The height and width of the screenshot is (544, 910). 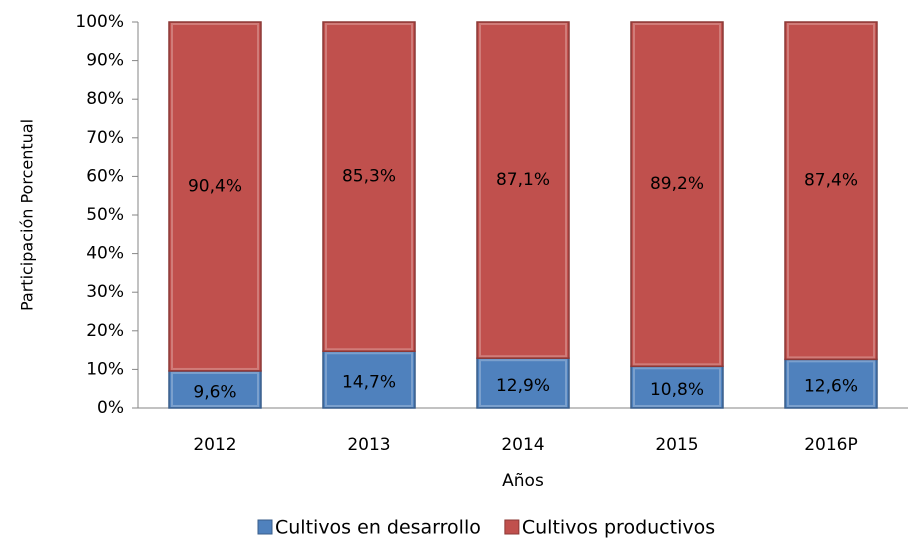 What do you see at coordinates (831, 387) in the screenshot?
I see `value-label: 12,6%` at bounding box center [831, 387].